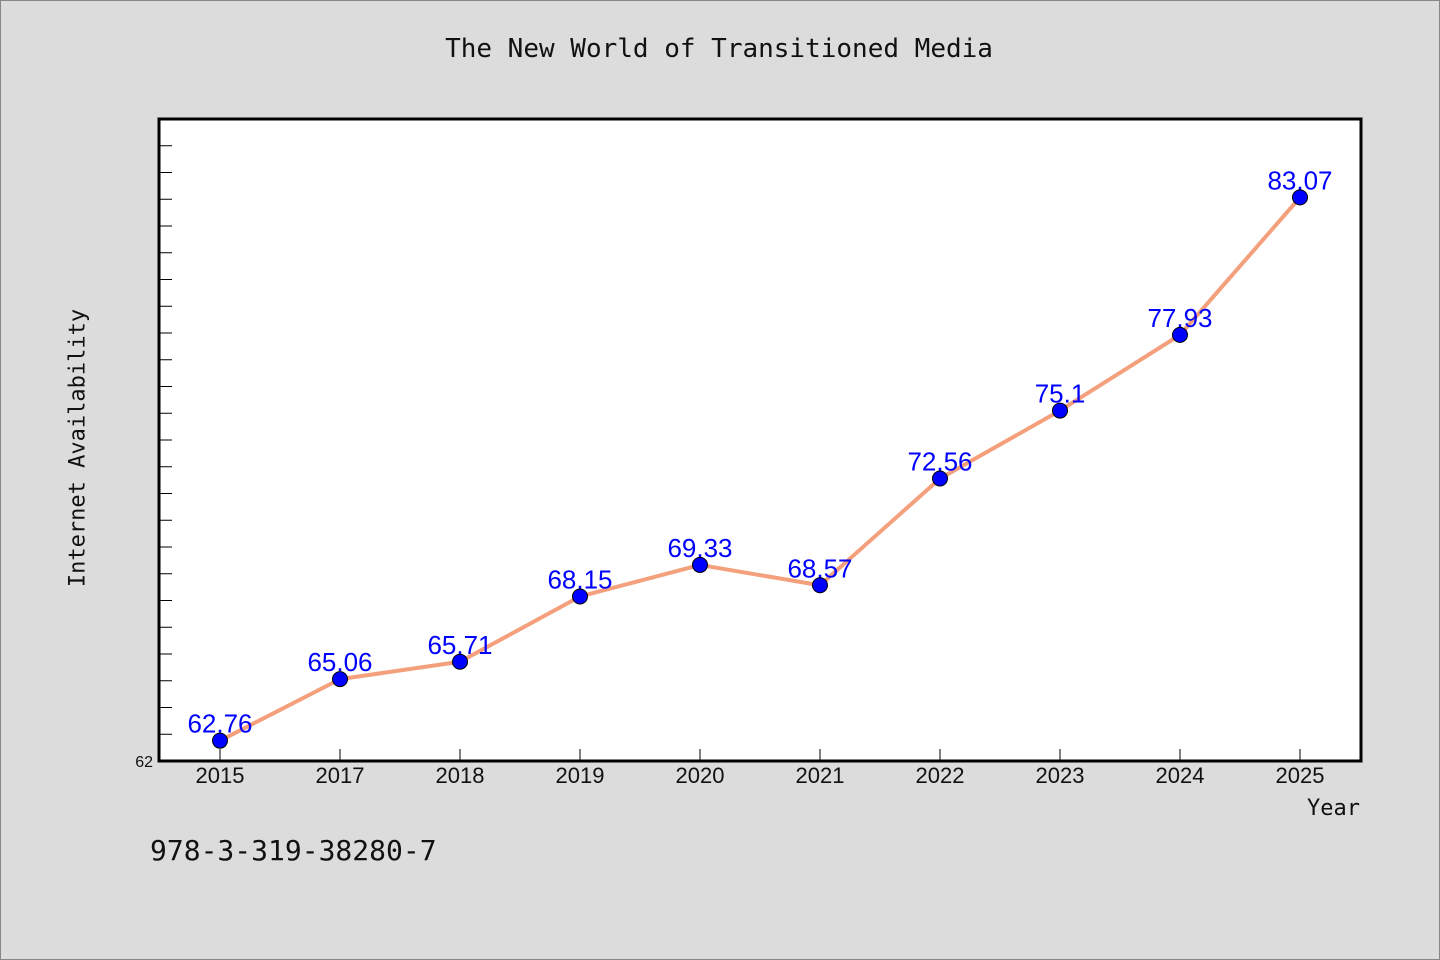 The height and width of the screenshot is (960, 1440). Describe the element at coordinates (580, 775) in the screenshot. I see `x-tick-label: 2019` at that location.